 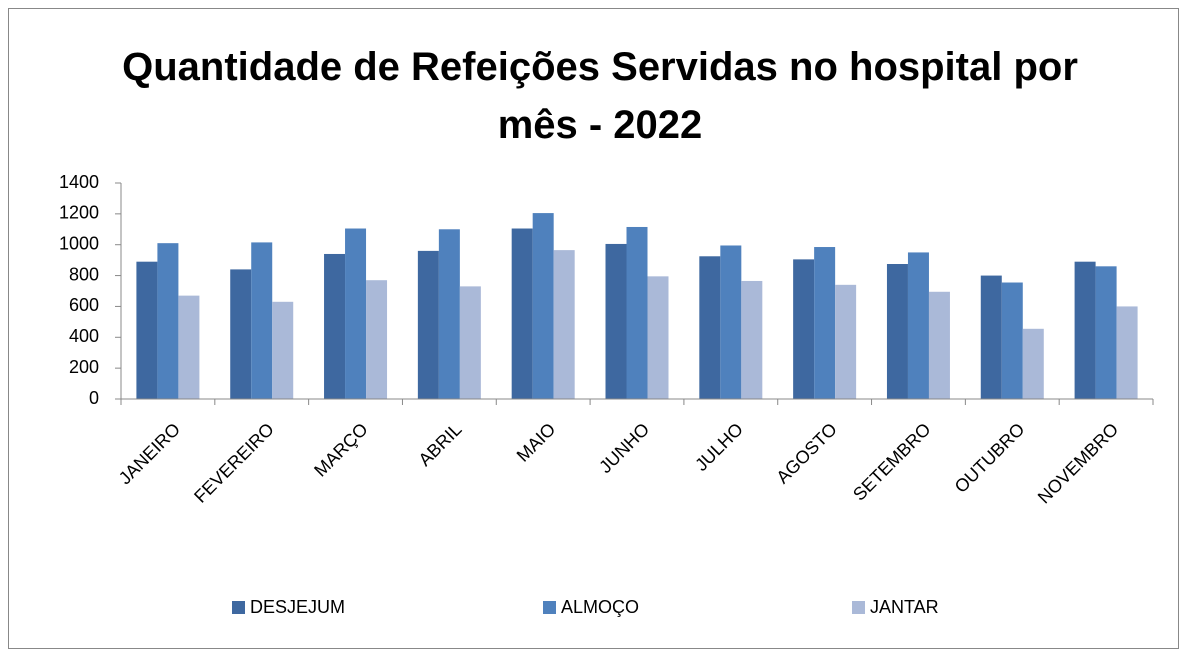 What do you see at coordinates (719, 447) in the screenshot?
I see `x-tick-label: JULHO` at bounding box center [719, 447].